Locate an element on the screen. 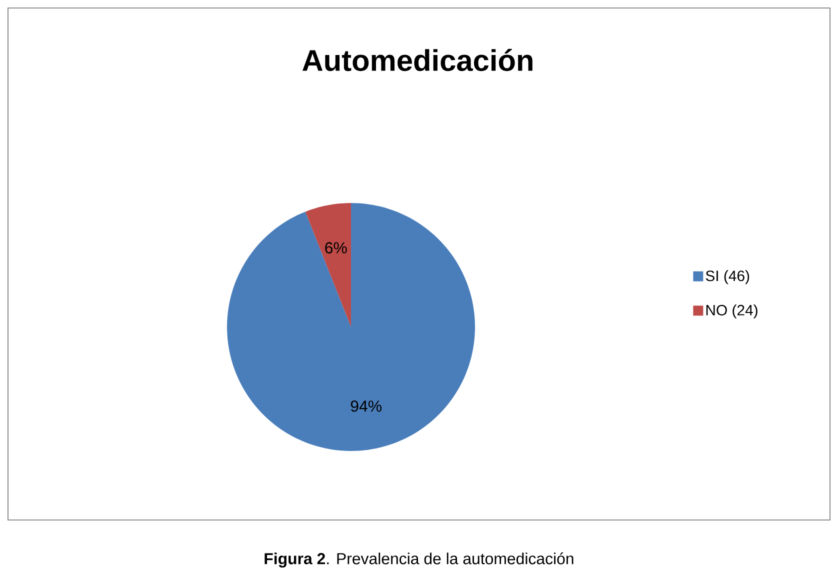  chart-title: Automedicación is located at coordinates (417, 60).